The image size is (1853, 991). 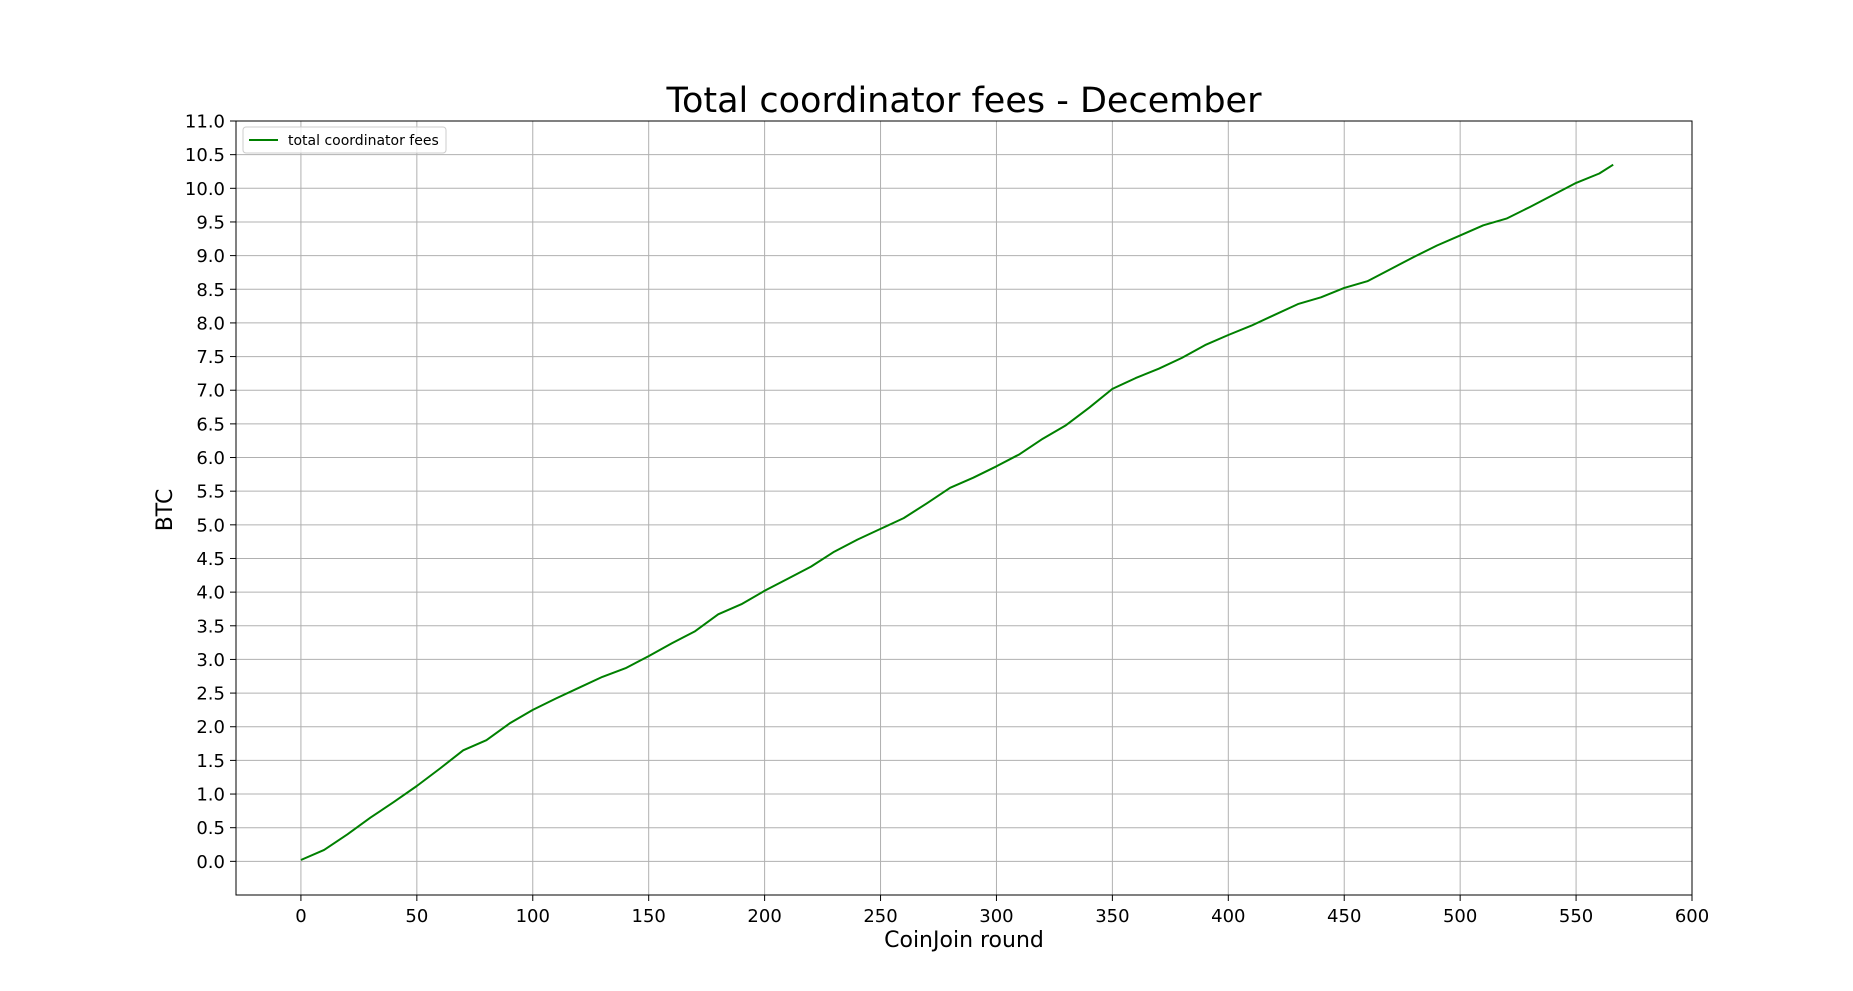 What do you see at coordinates (205, 155) in the screenshot?
I see `y-tick-label: 10.5` at bounding box center [205, 155].